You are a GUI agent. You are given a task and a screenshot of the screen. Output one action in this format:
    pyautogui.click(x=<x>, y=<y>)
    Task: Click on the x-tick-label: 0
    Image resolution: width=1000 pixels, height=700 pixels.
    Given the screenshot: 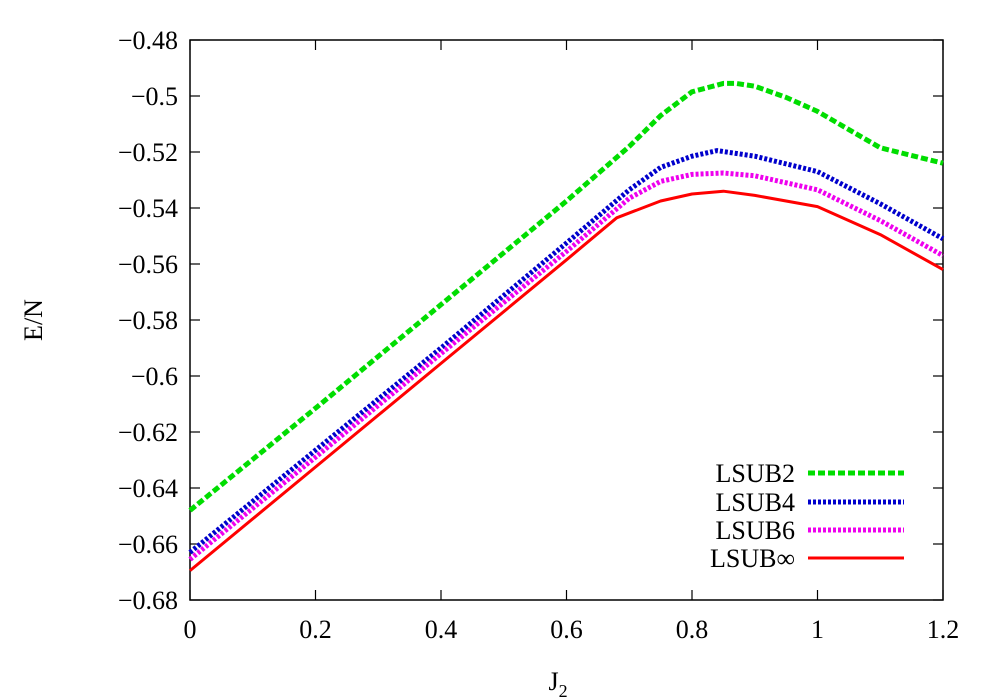 What is the action you would take?
    pyautogui.click(x=190, y=629)
    